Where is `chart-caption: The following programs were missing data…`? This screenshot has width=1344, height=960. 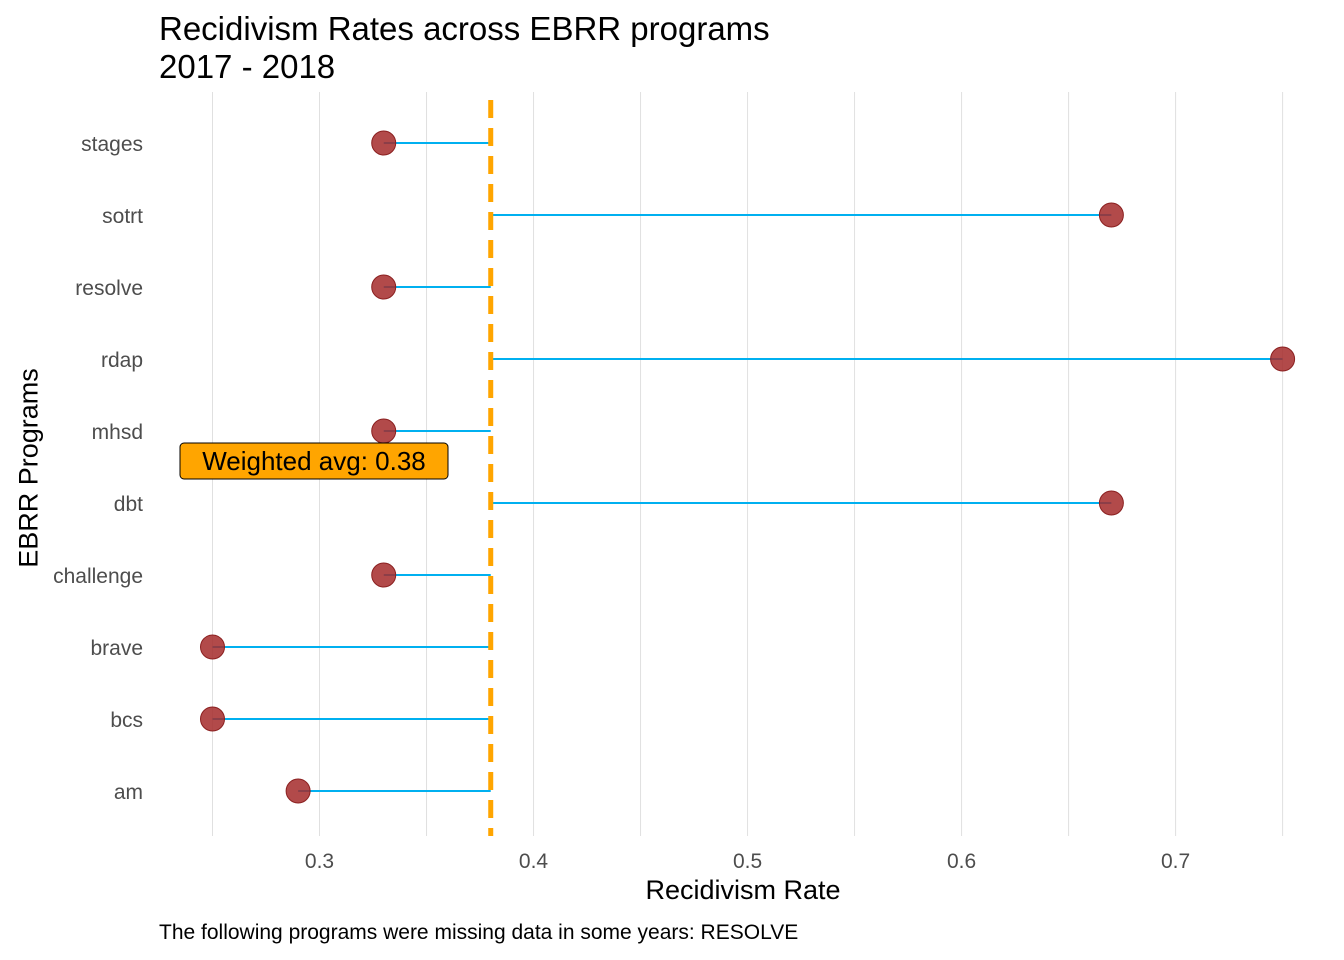
chart-caption: The following programs were missing data… is located at coordinates (479, 932).